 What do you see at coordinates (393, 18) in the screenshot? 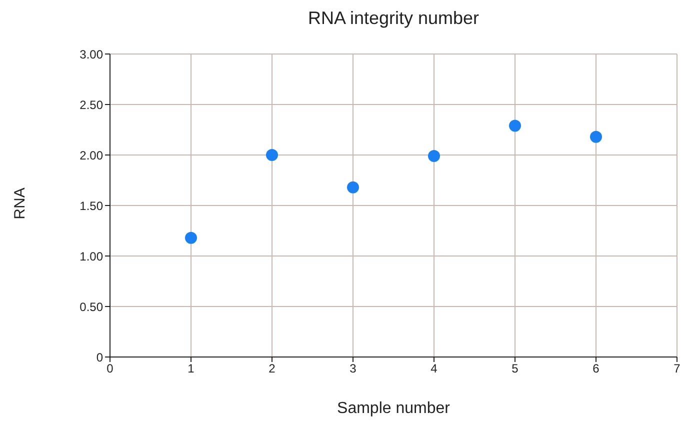
I see `chart-title: RNA integrity number` at bounding box center [393, 18].